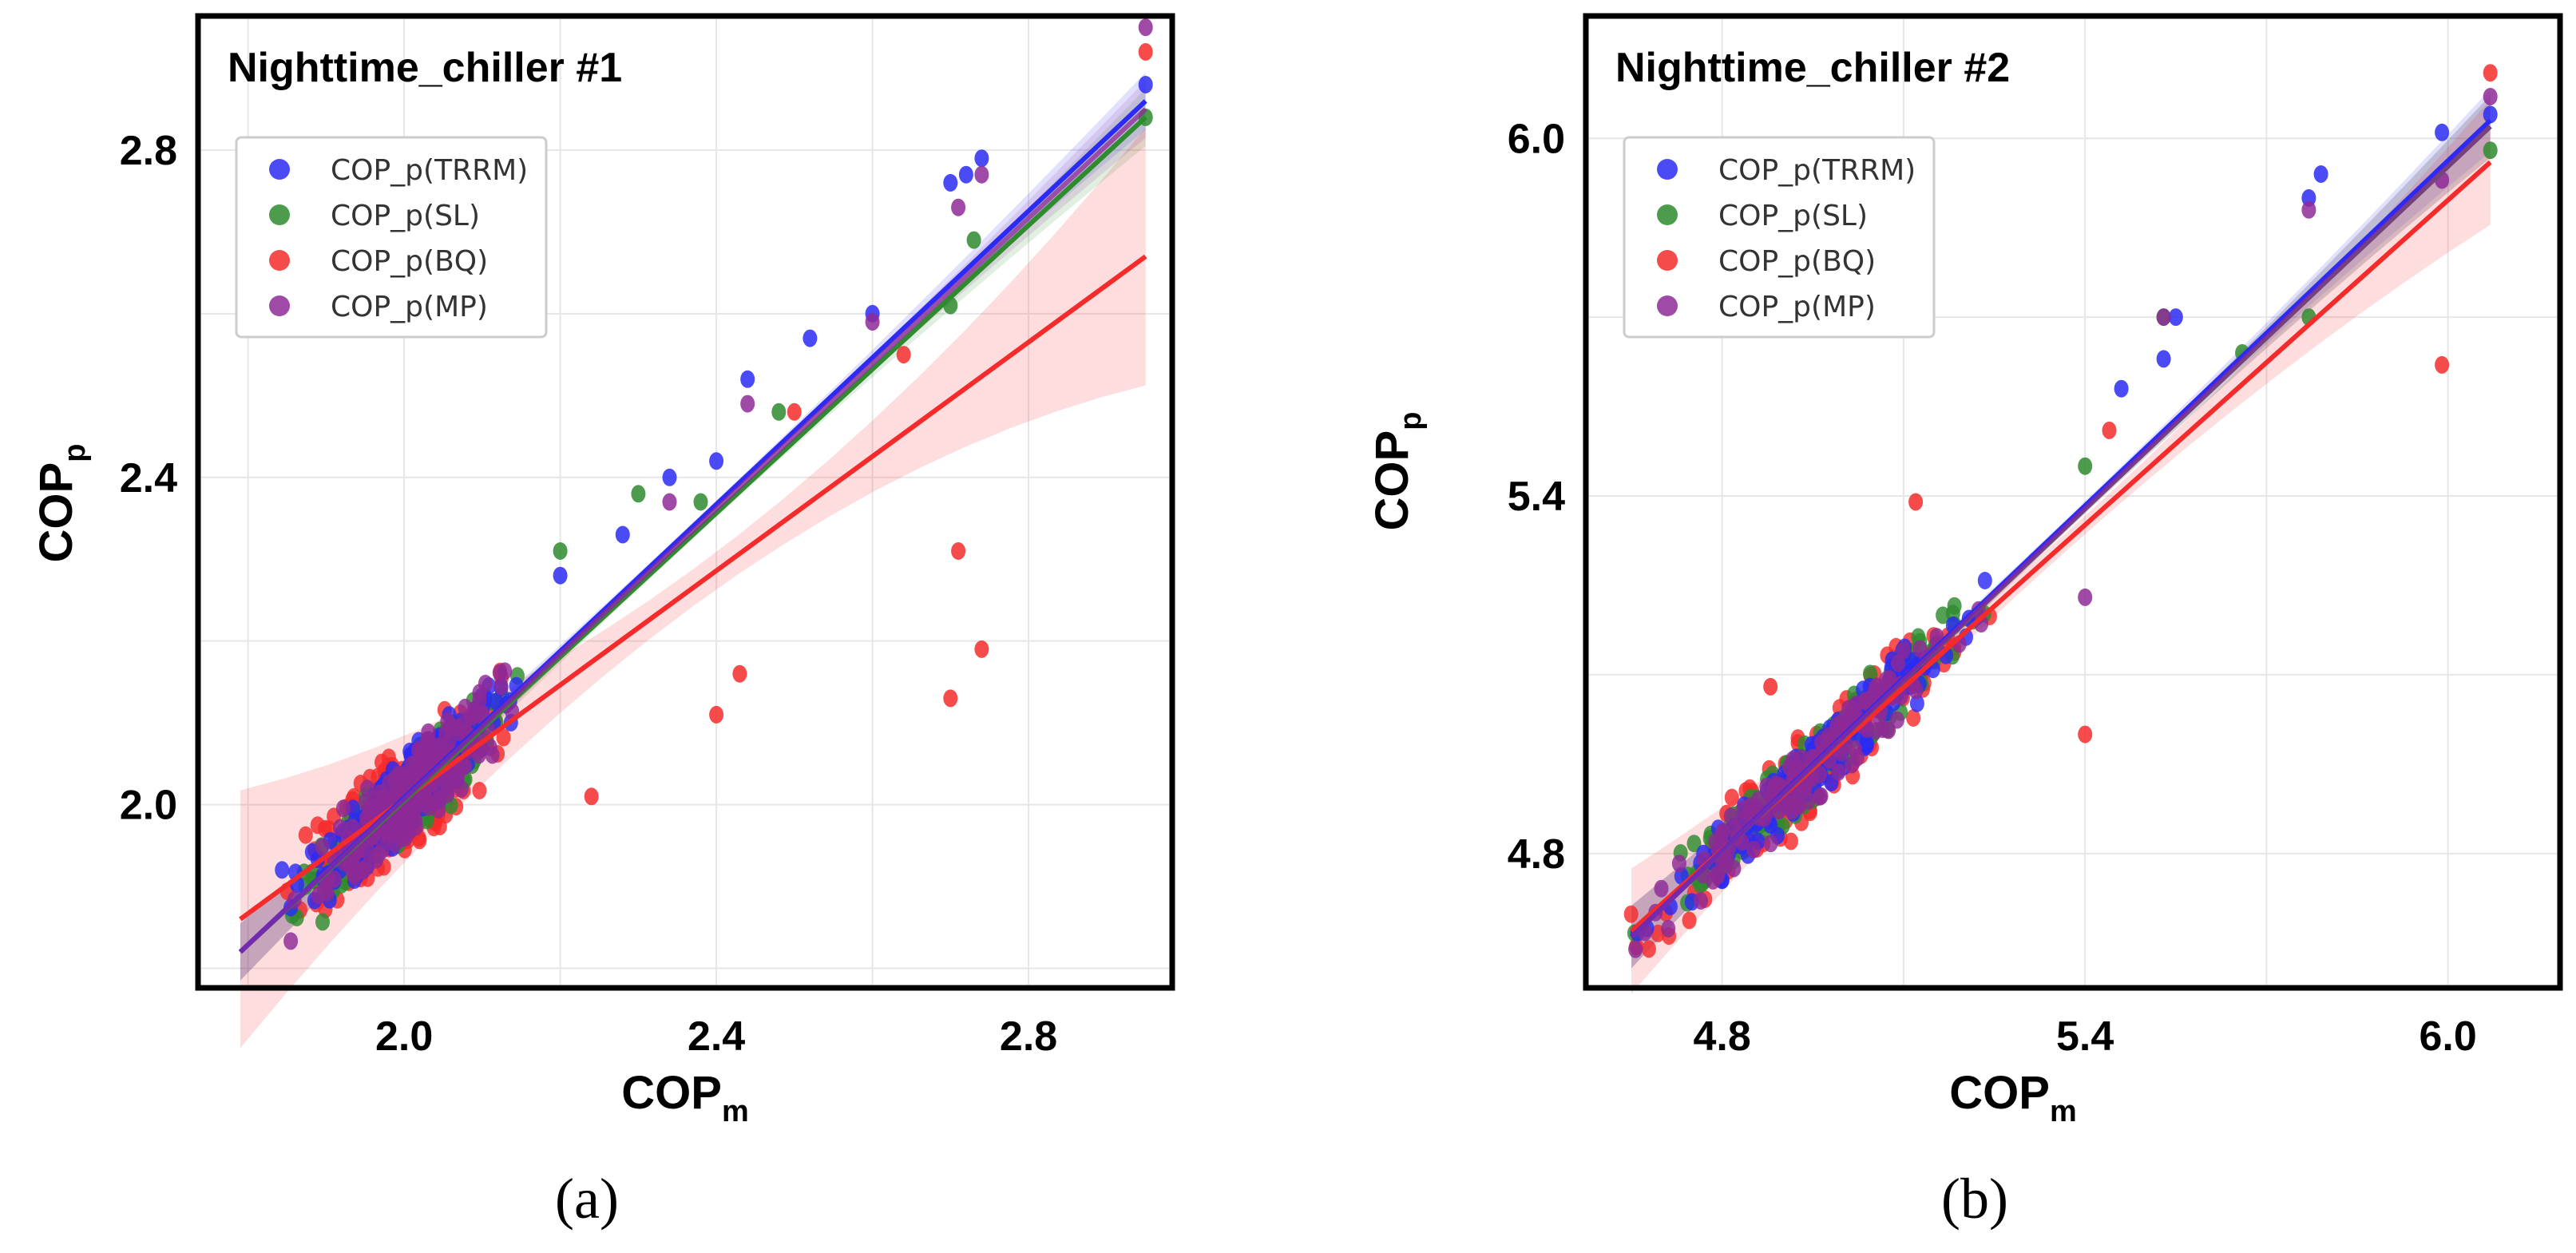 Image resolution: width=2576 pixels, height=1253 pixels. Describe the element at coordinates (1813, 68) in the screenshot. I see `panel-title-b: Nighttime_chiller #2` at that location.